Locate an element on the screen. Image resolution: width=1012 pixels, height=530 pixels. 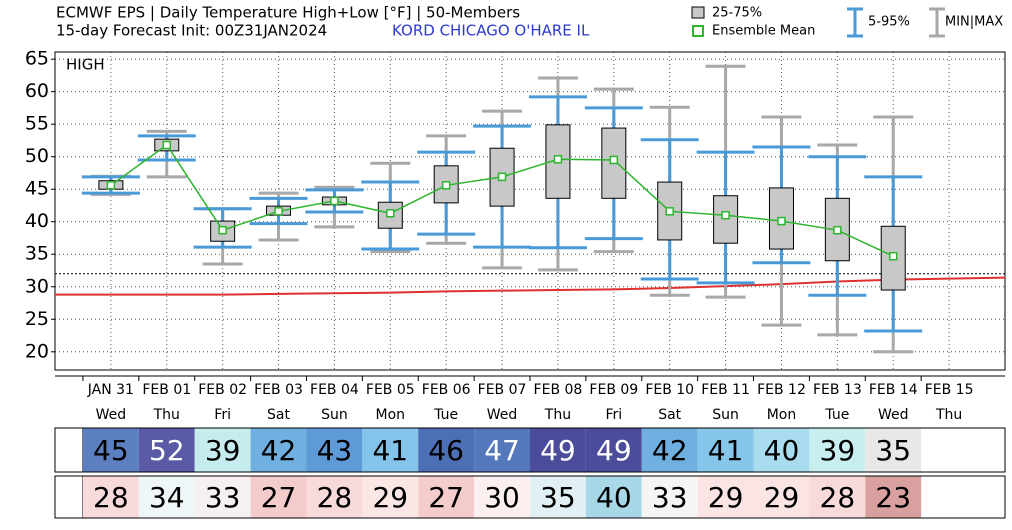
x-tick-label: JAN 31 is located at coordinates (110, 390).